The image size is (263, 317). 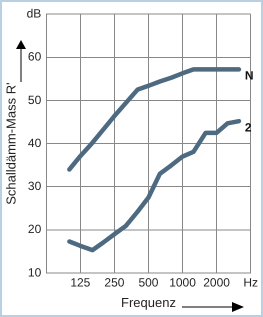 What do you see at coordinates (114, 283) in the screenshot?
I see `x-tick-label: 250` at bounding box center [114, 283].